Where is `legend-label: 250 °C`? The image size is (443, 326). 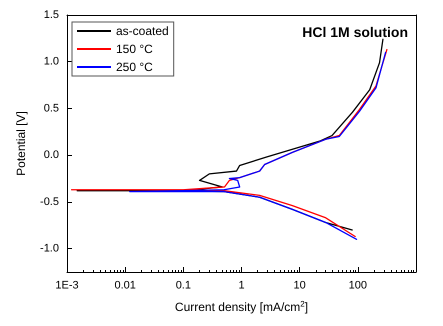
legend-label: 250 °C is located at coordinates (135, 67).